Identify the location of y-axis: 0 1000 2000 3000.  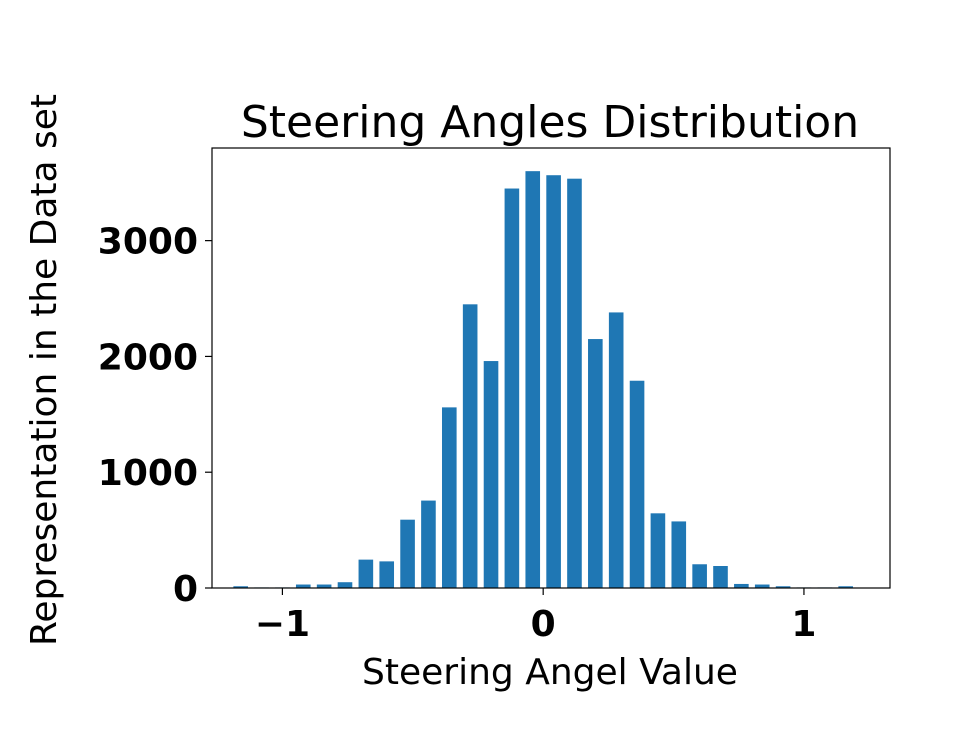
(155, 416).